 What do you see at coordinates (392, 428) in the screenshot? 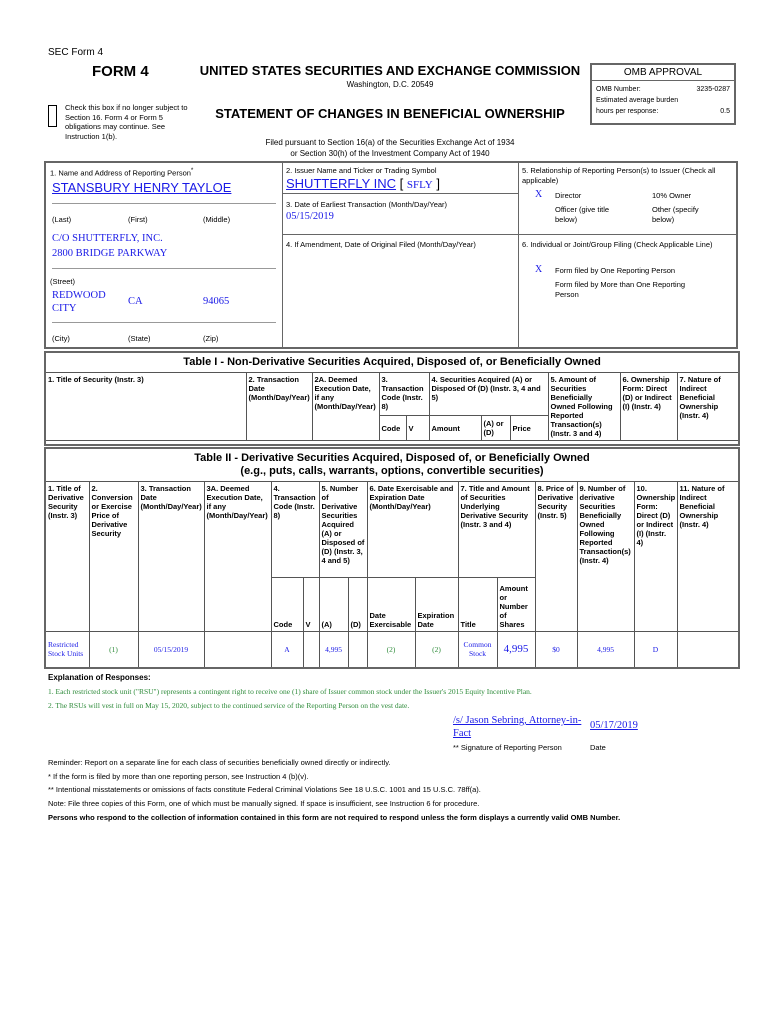
I see `sub-header: Code` at bounding box center [392, 428].